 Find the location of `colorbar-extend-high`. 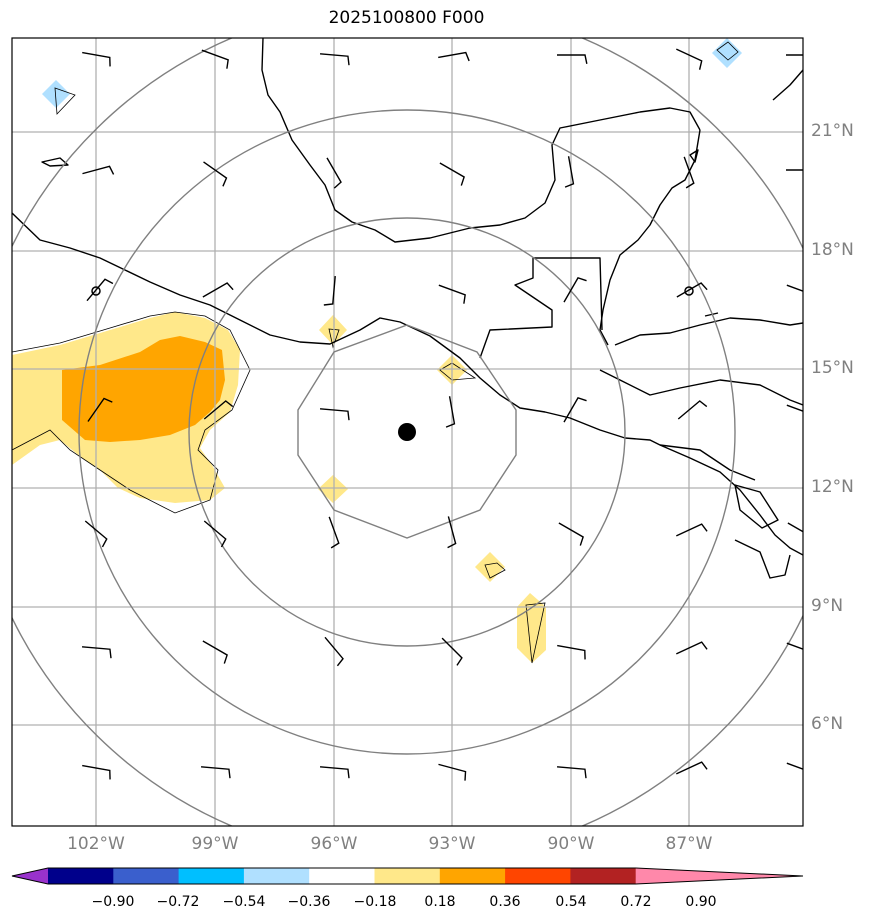

colorbar-extend-high is located at coordinates (719, 876).